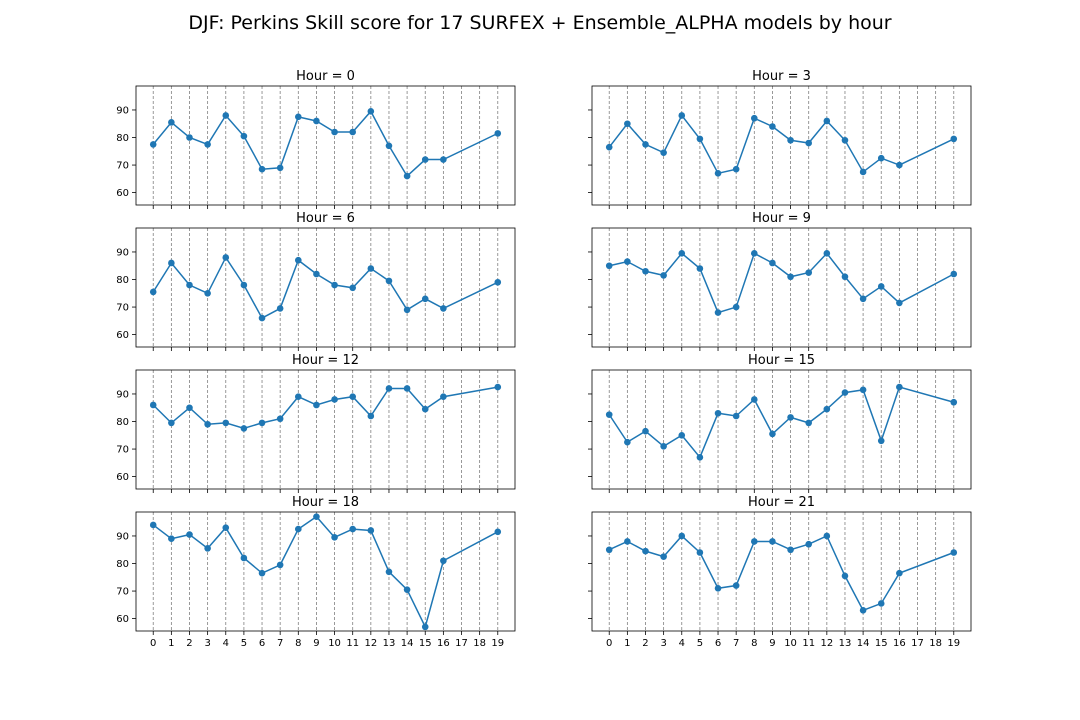 The image size is (1080, 720). I want to click on x-tick-label: 2, so click(645, 643).